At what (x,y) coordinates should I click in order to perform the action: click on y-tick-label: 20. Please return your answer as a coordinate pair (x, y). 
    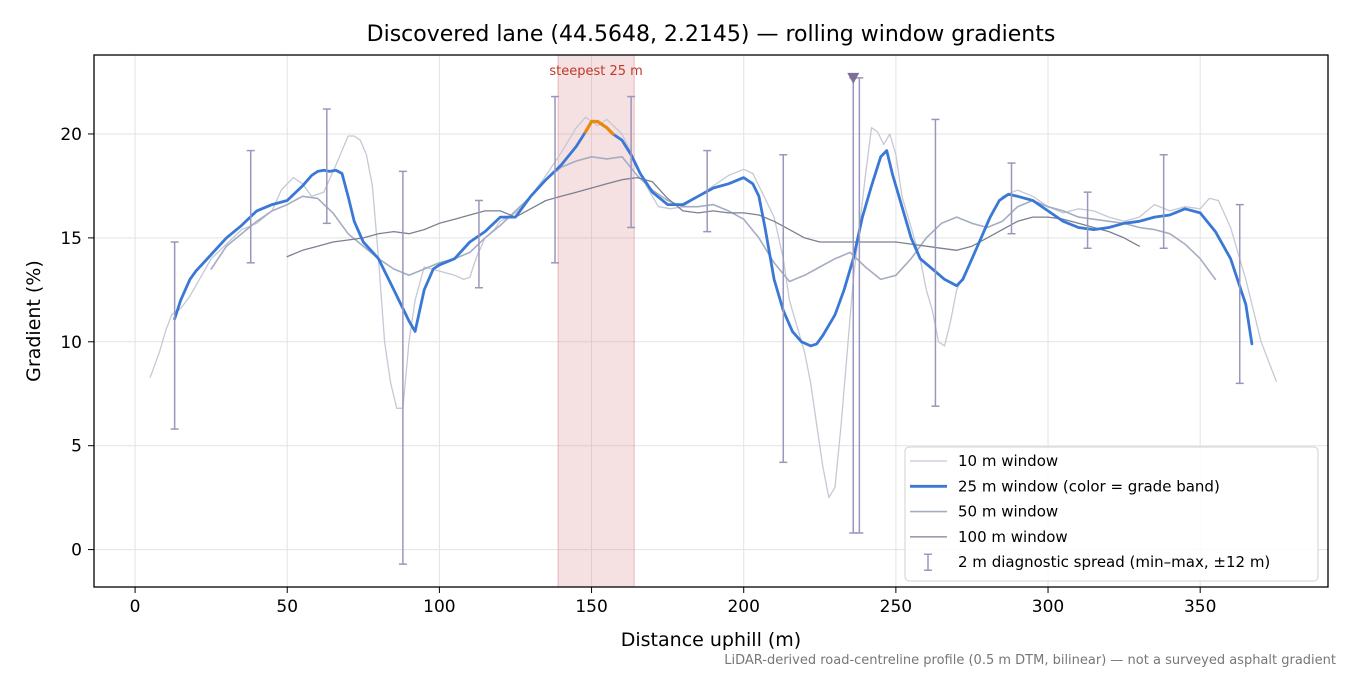
    Looking at the image, I should click on (71, 135).